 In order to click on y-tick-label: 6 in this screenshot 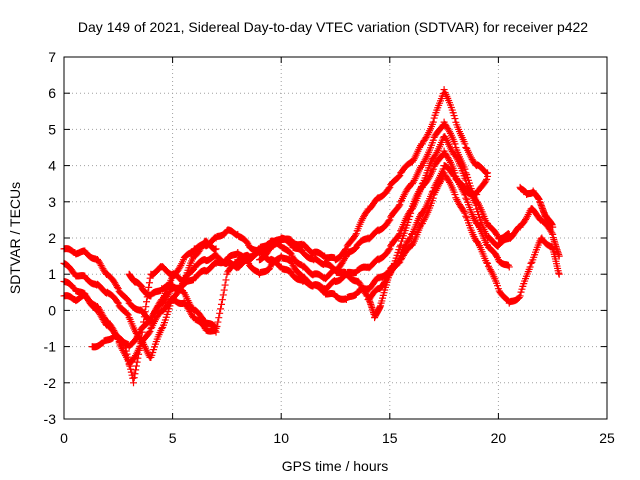, I will do `click(52, 93)`.